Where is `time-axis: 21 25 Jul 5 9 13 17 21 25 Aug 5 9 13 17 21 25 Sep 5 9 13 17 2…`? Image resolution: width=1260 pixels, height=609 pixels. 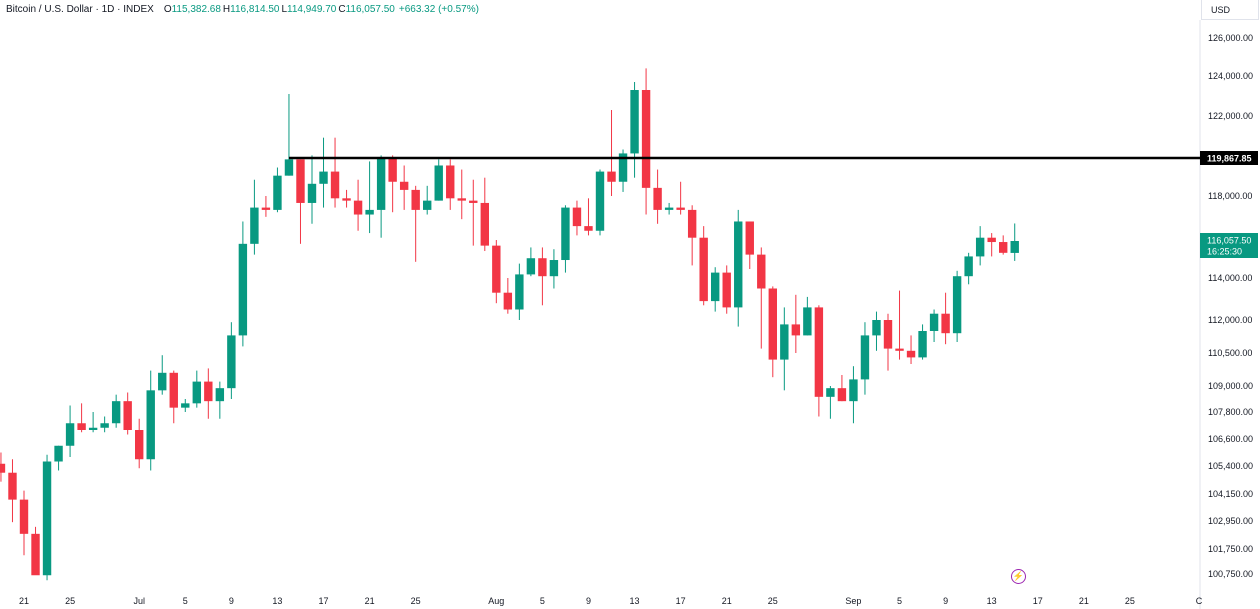 time-axis: 21 25 Jul 5 9 13 17 21 25 Aug 5 9 13 17 21 25 Sep 5 9 13 17 2… is located at coordinates (611, 601).